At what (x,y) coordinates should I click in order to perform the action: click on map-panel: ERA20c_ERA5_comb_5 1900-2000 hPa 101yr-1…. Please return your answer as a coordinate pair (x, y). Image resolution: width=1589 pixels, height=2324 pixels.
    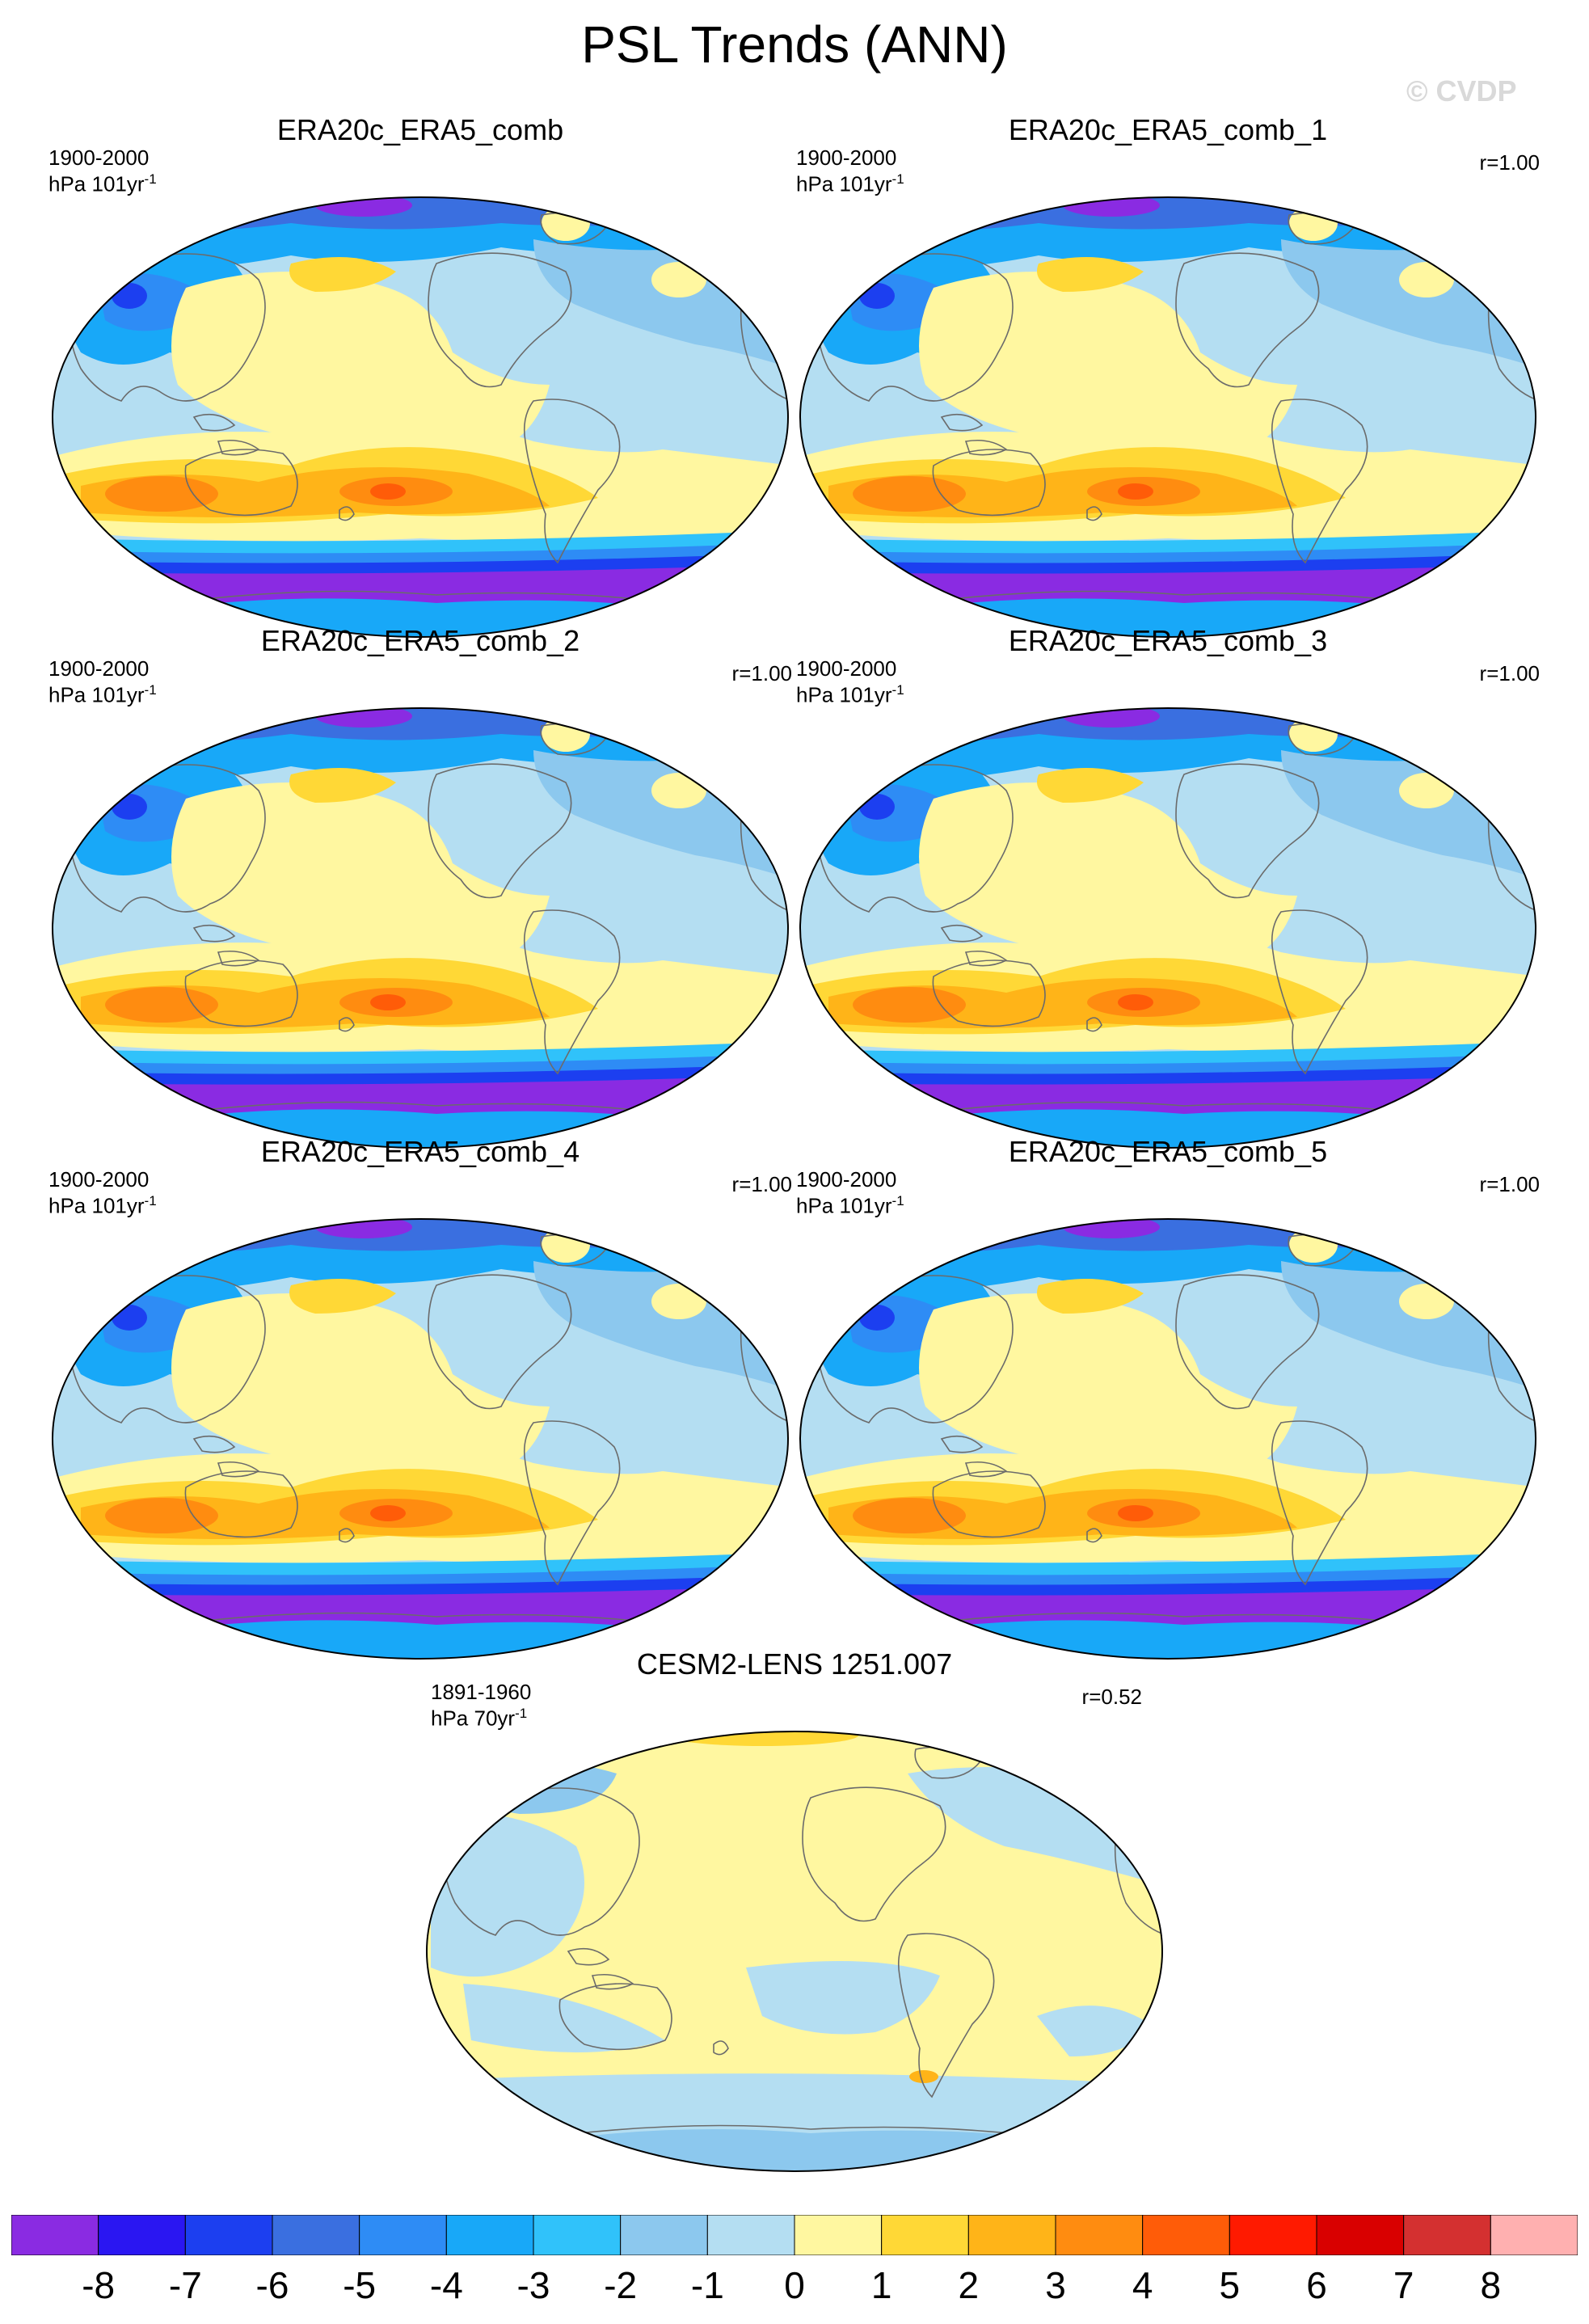
    Looking at the image, I should click on (1168, 1397).